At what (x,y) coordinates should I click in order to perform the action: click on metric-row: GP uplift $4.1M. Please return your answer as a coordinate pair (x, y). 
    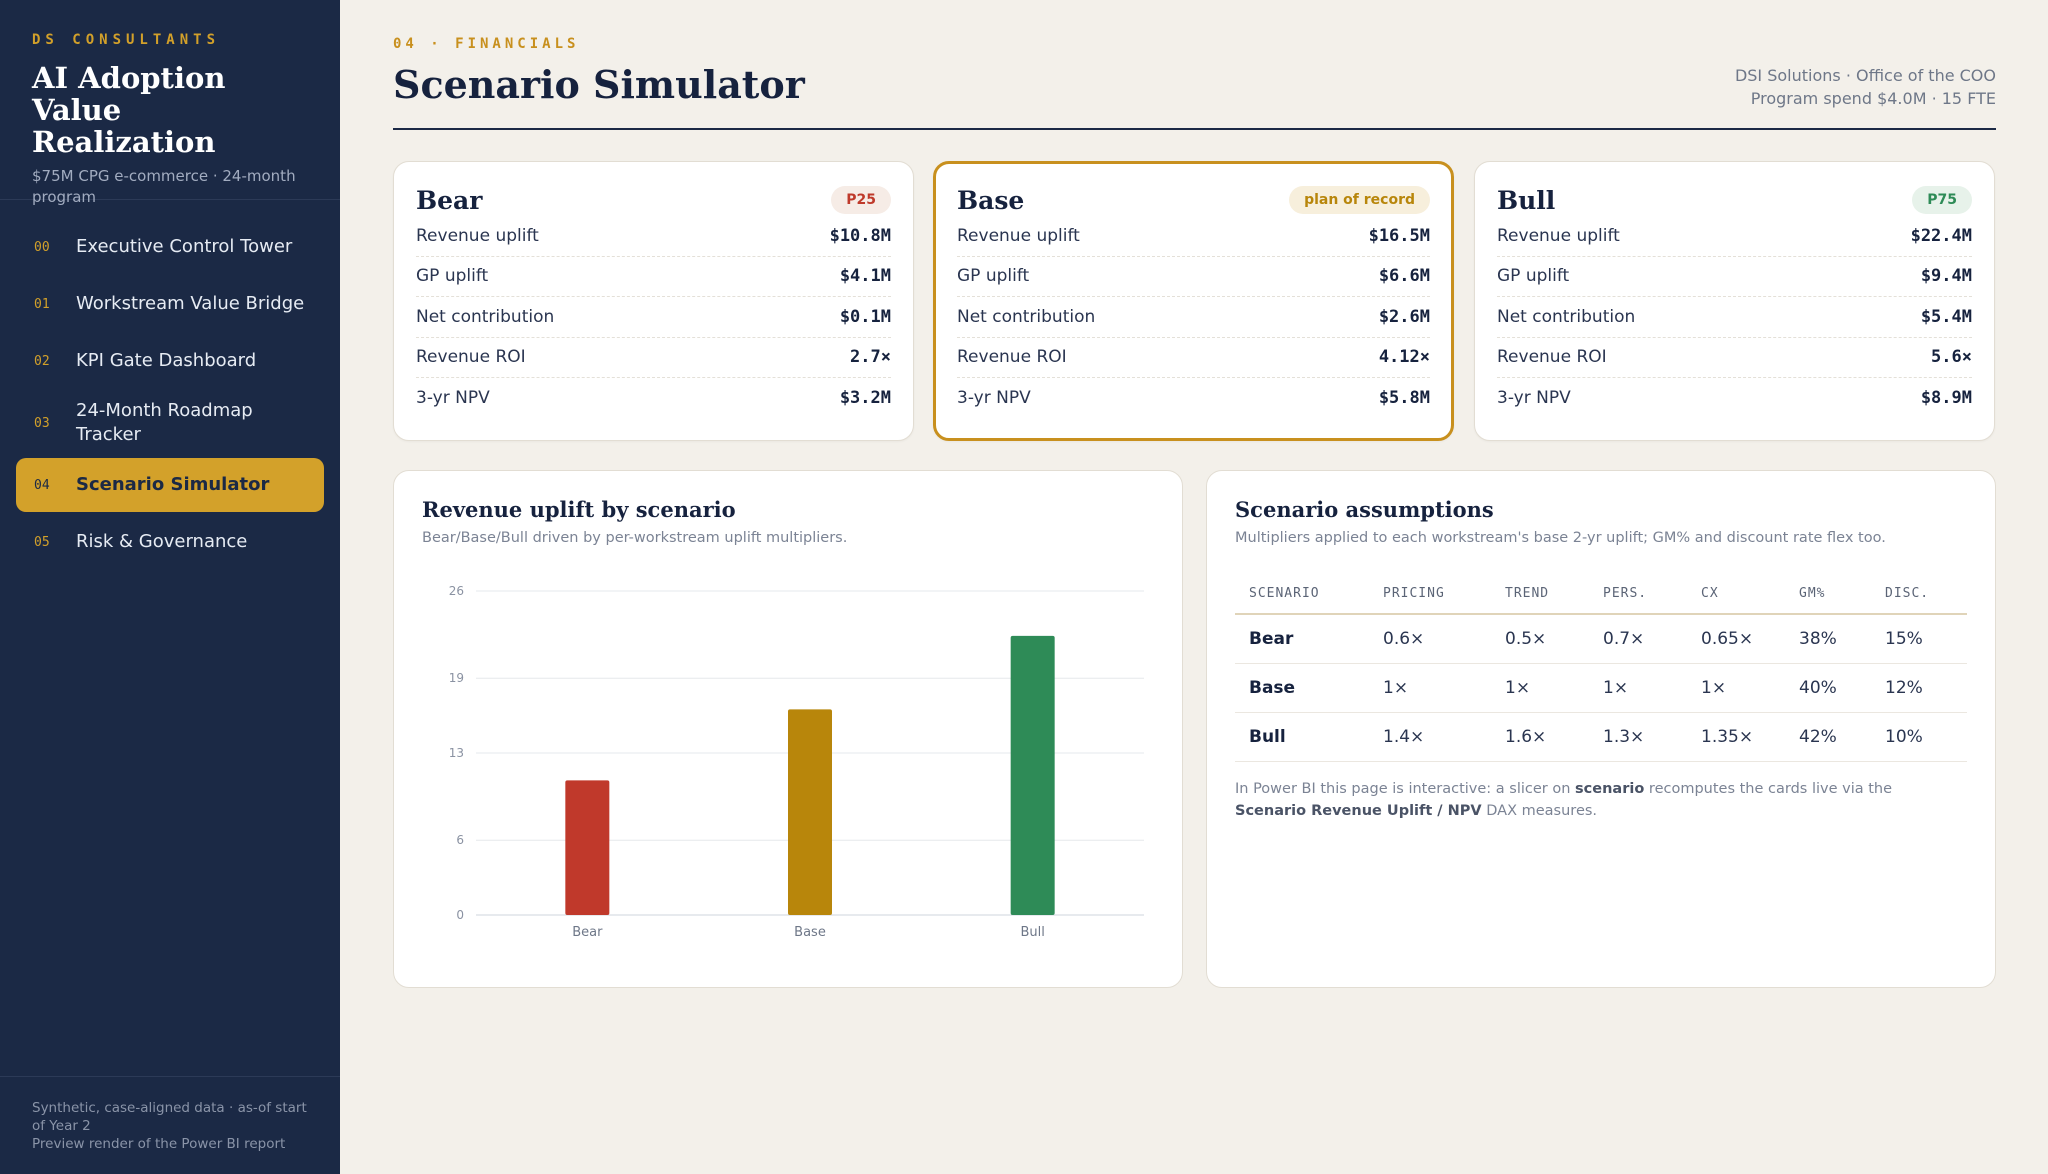
    Looking at the image, I should click on (653, 277).